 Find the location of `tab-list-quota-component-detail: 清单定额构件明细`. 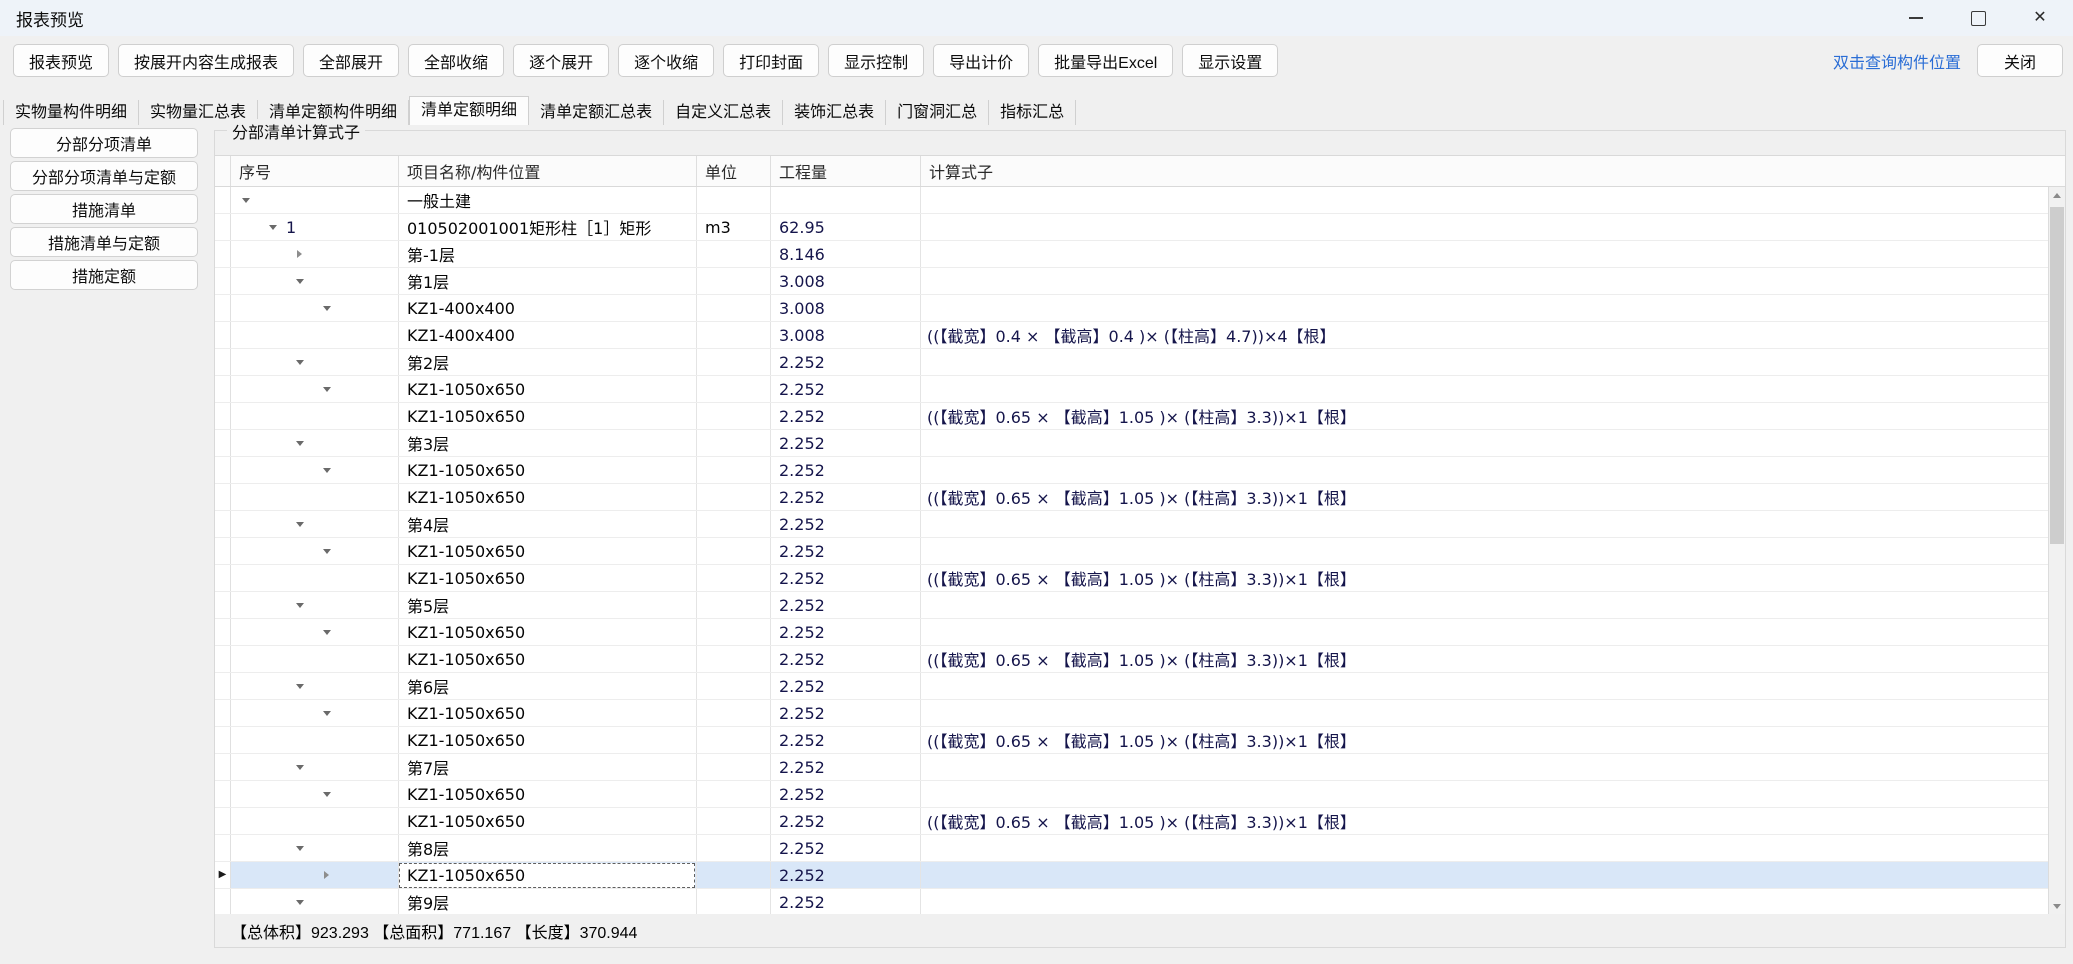

tab-list-quota-component-detail: 清单定额构件明细 is located at coordinates (334, 112).